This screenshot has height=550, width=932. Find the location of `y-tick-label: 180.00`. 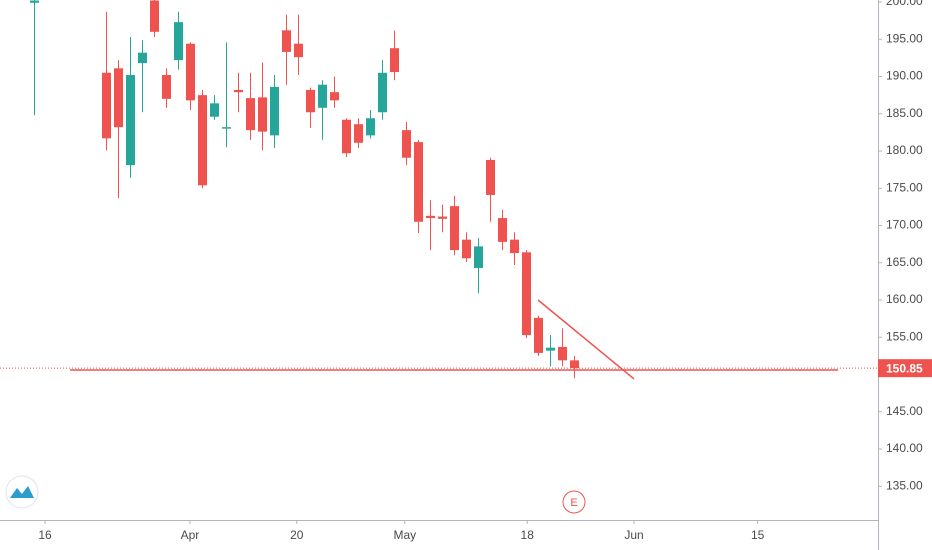

y-tick-label: 180.00 is located at coordinates (904, 150).